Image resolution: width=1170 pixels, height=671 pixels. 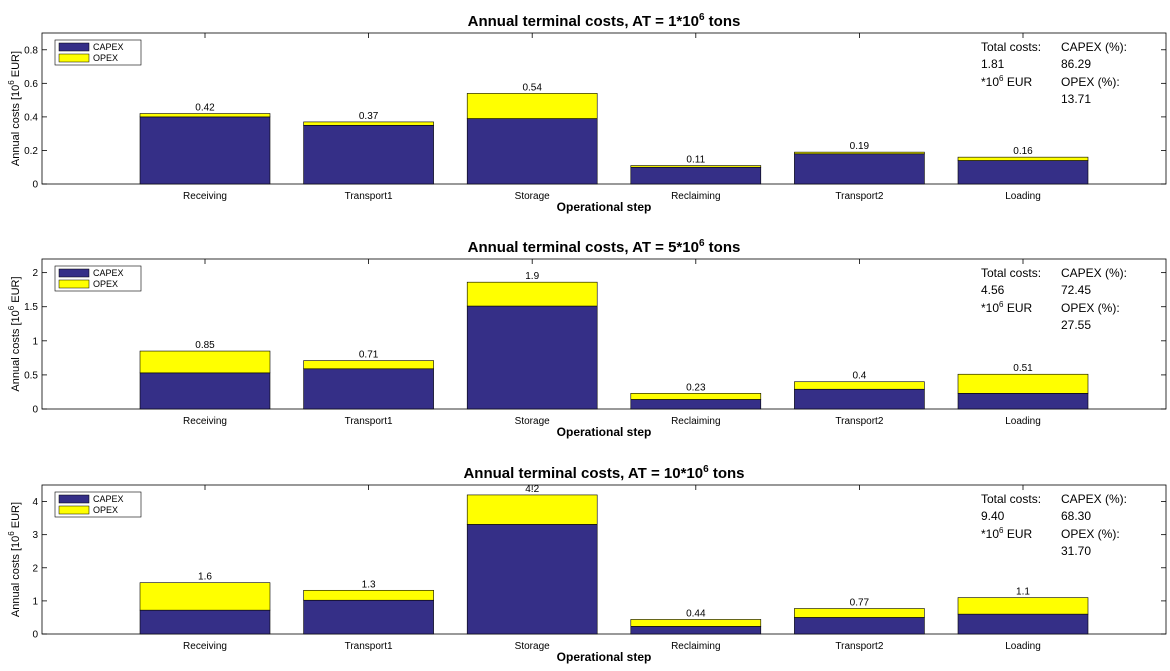 What do you see at coordinates (993, 290) in the screenshot?
I see `annotation-total-value: 4.56` at bounding box center [993, 290].